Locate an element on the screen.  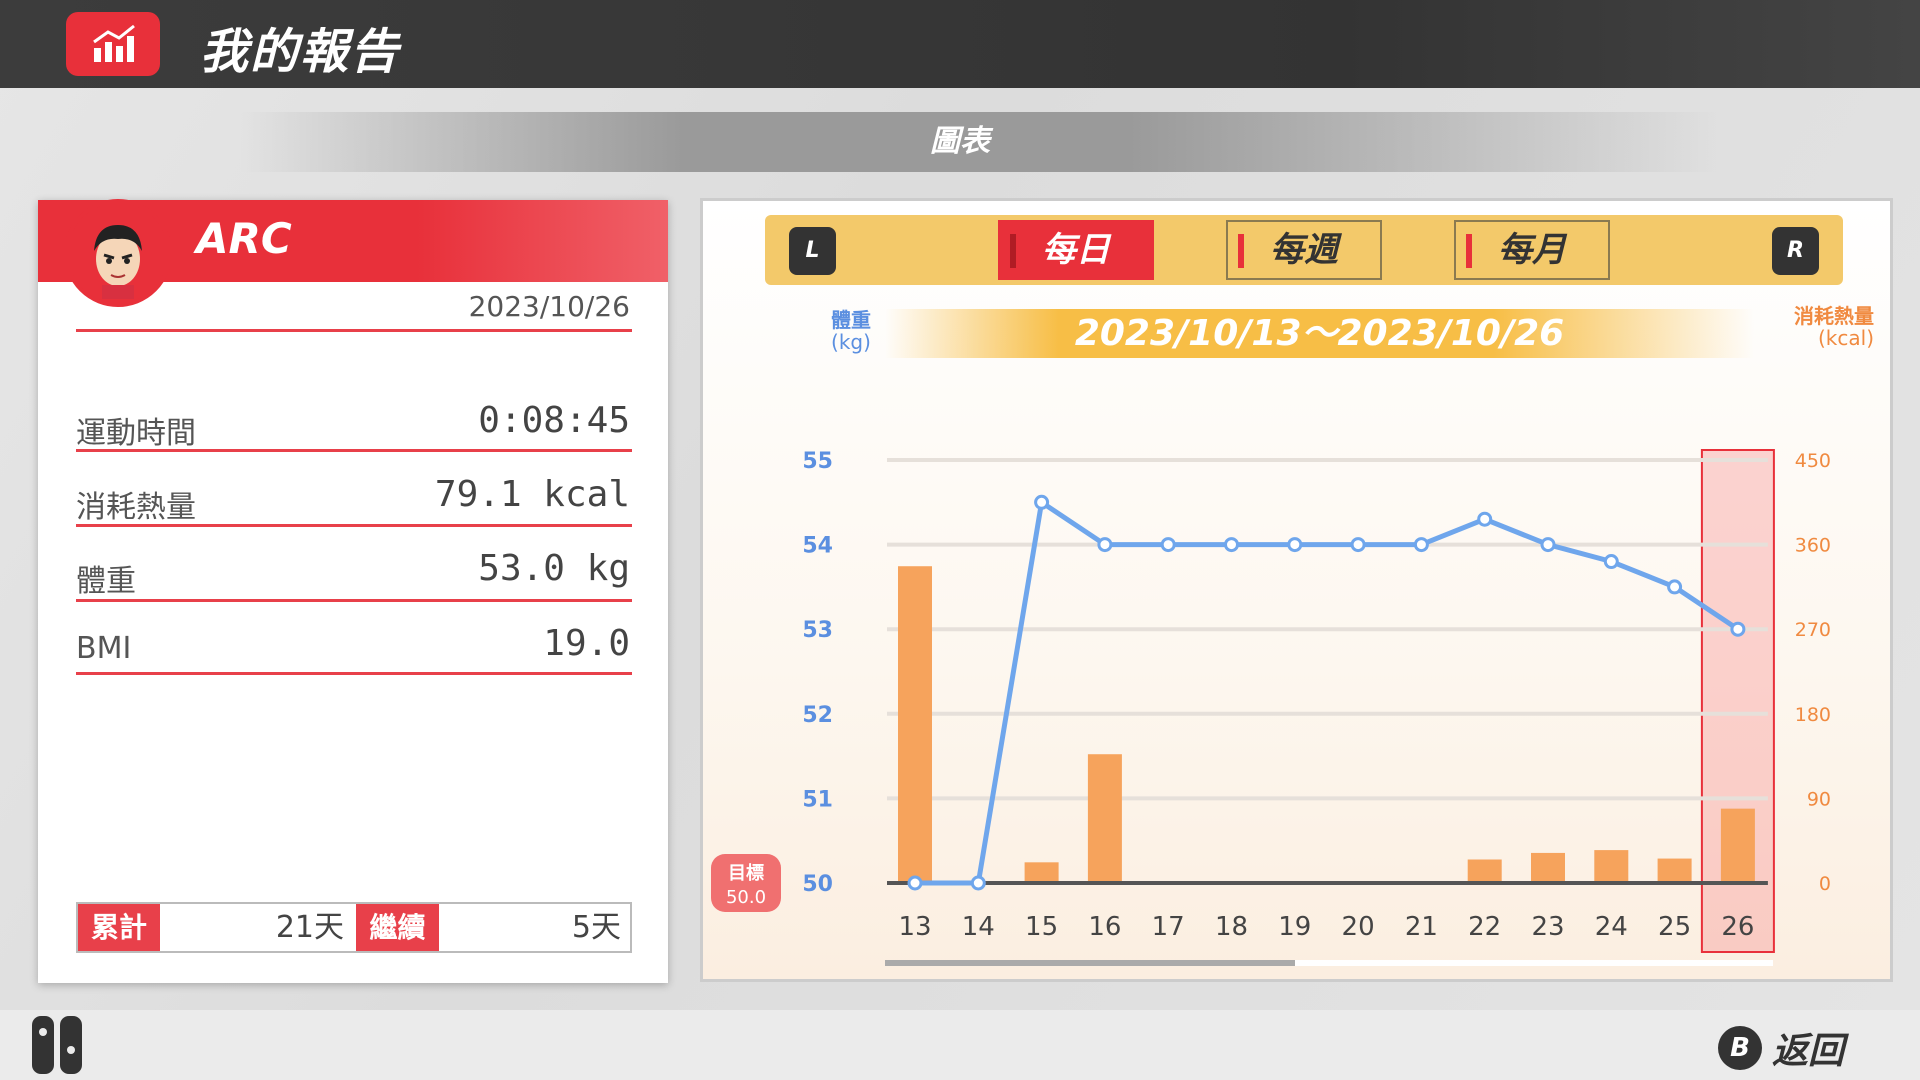
right-axis-tick: 90 is located at coordinates (1819, 799).